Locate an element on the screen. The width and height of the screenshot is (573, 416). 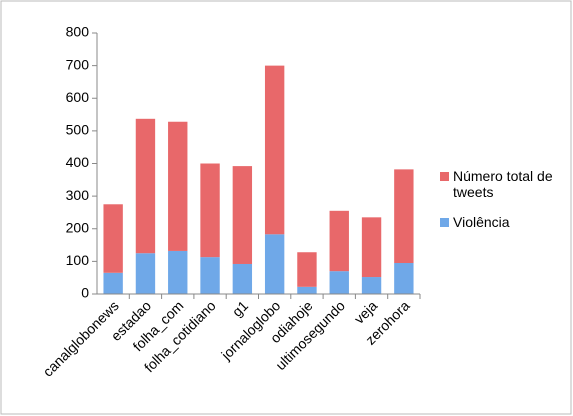
y-tick-label: 300 is located at coordinates (78, 195).